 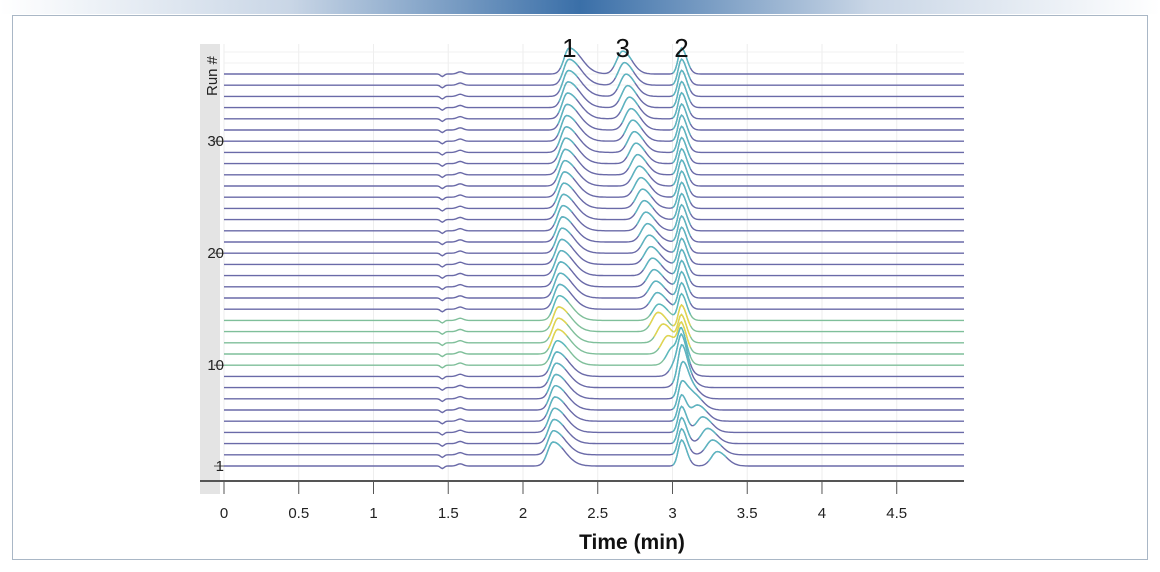 I want to click on y-axis-band, so click(x=210, y=269).